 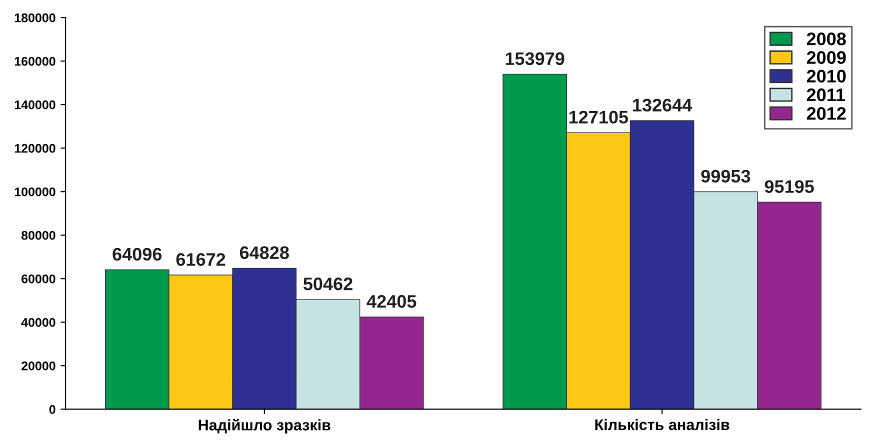 What do you see at coordinates (327, 284) in the screenshot?
I see `data-label: 50462` at bounding box center [327, 284].